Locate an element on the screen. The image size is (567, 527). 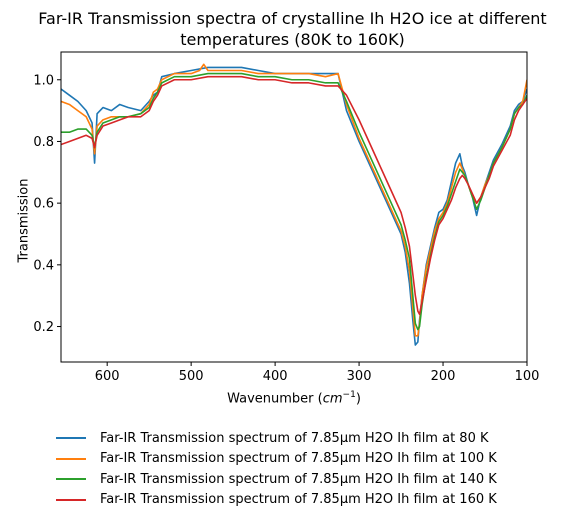
x-axis-label: Wavenumber (cm−1) is located at coordinates (294, 398).